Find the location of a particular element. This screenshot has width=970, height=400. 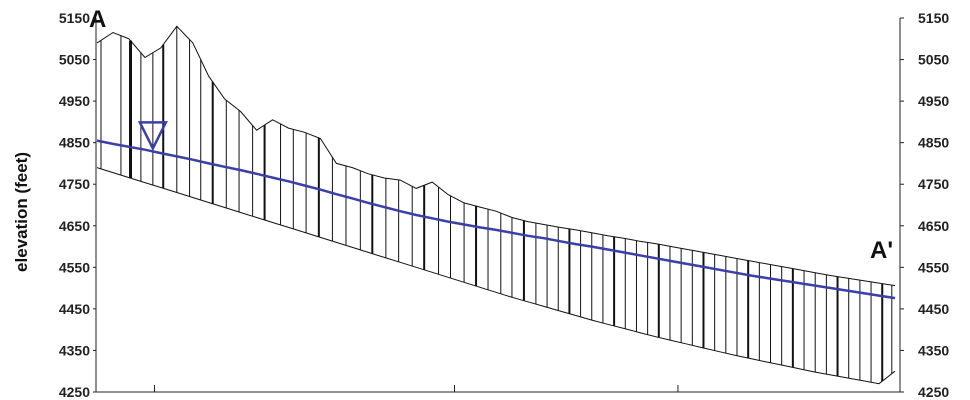

left-tick-label: 4650 is located at coordinates (74, 226).